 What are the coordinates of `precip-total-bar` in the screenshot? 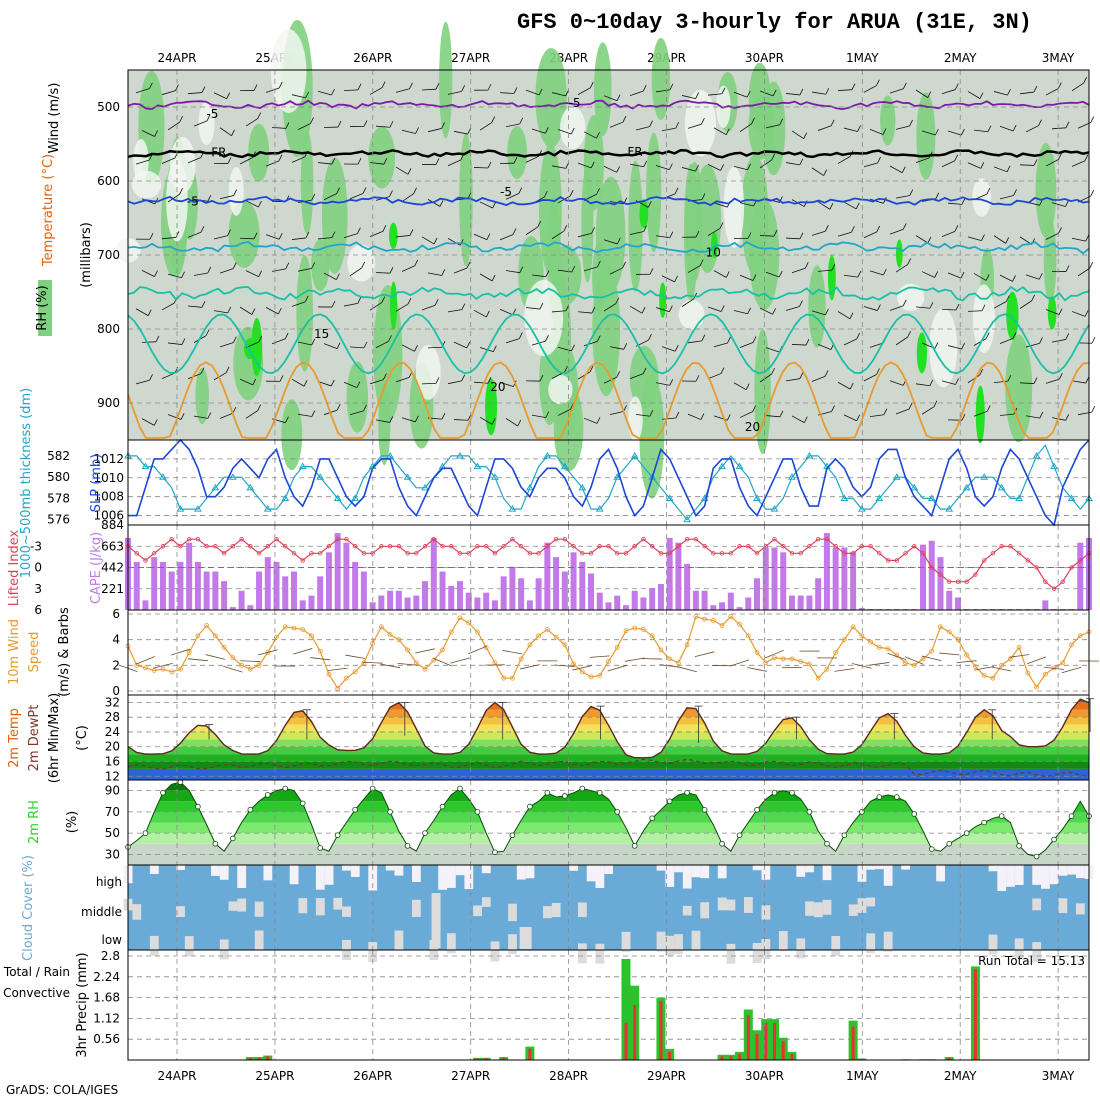 It's located at (626, 1009).